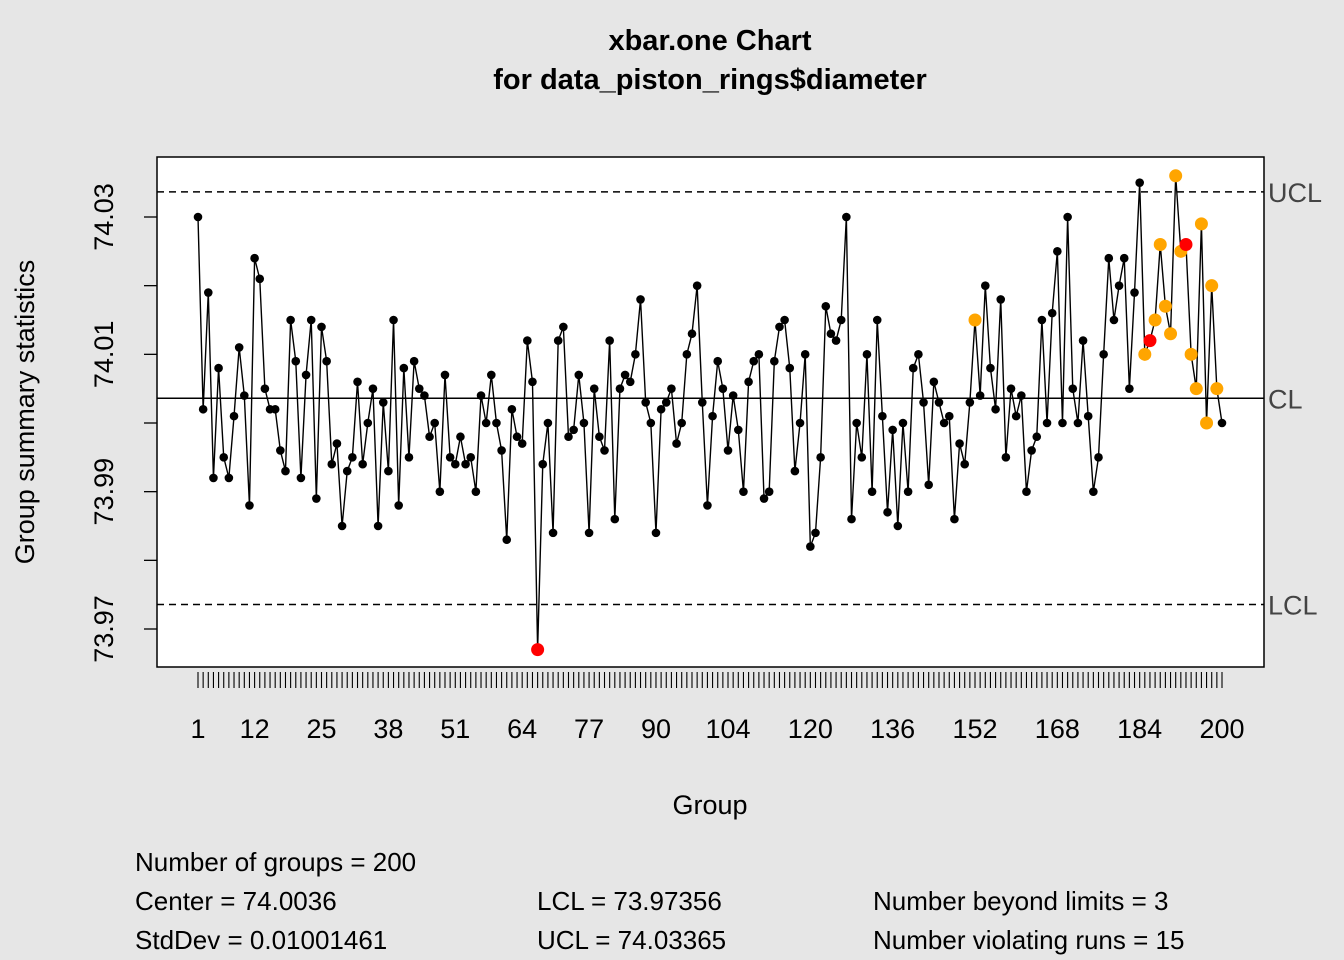 The height and width of the screenshot is (960, 1344). I want to click on x-tick-label: 184, so click(1139, 729).